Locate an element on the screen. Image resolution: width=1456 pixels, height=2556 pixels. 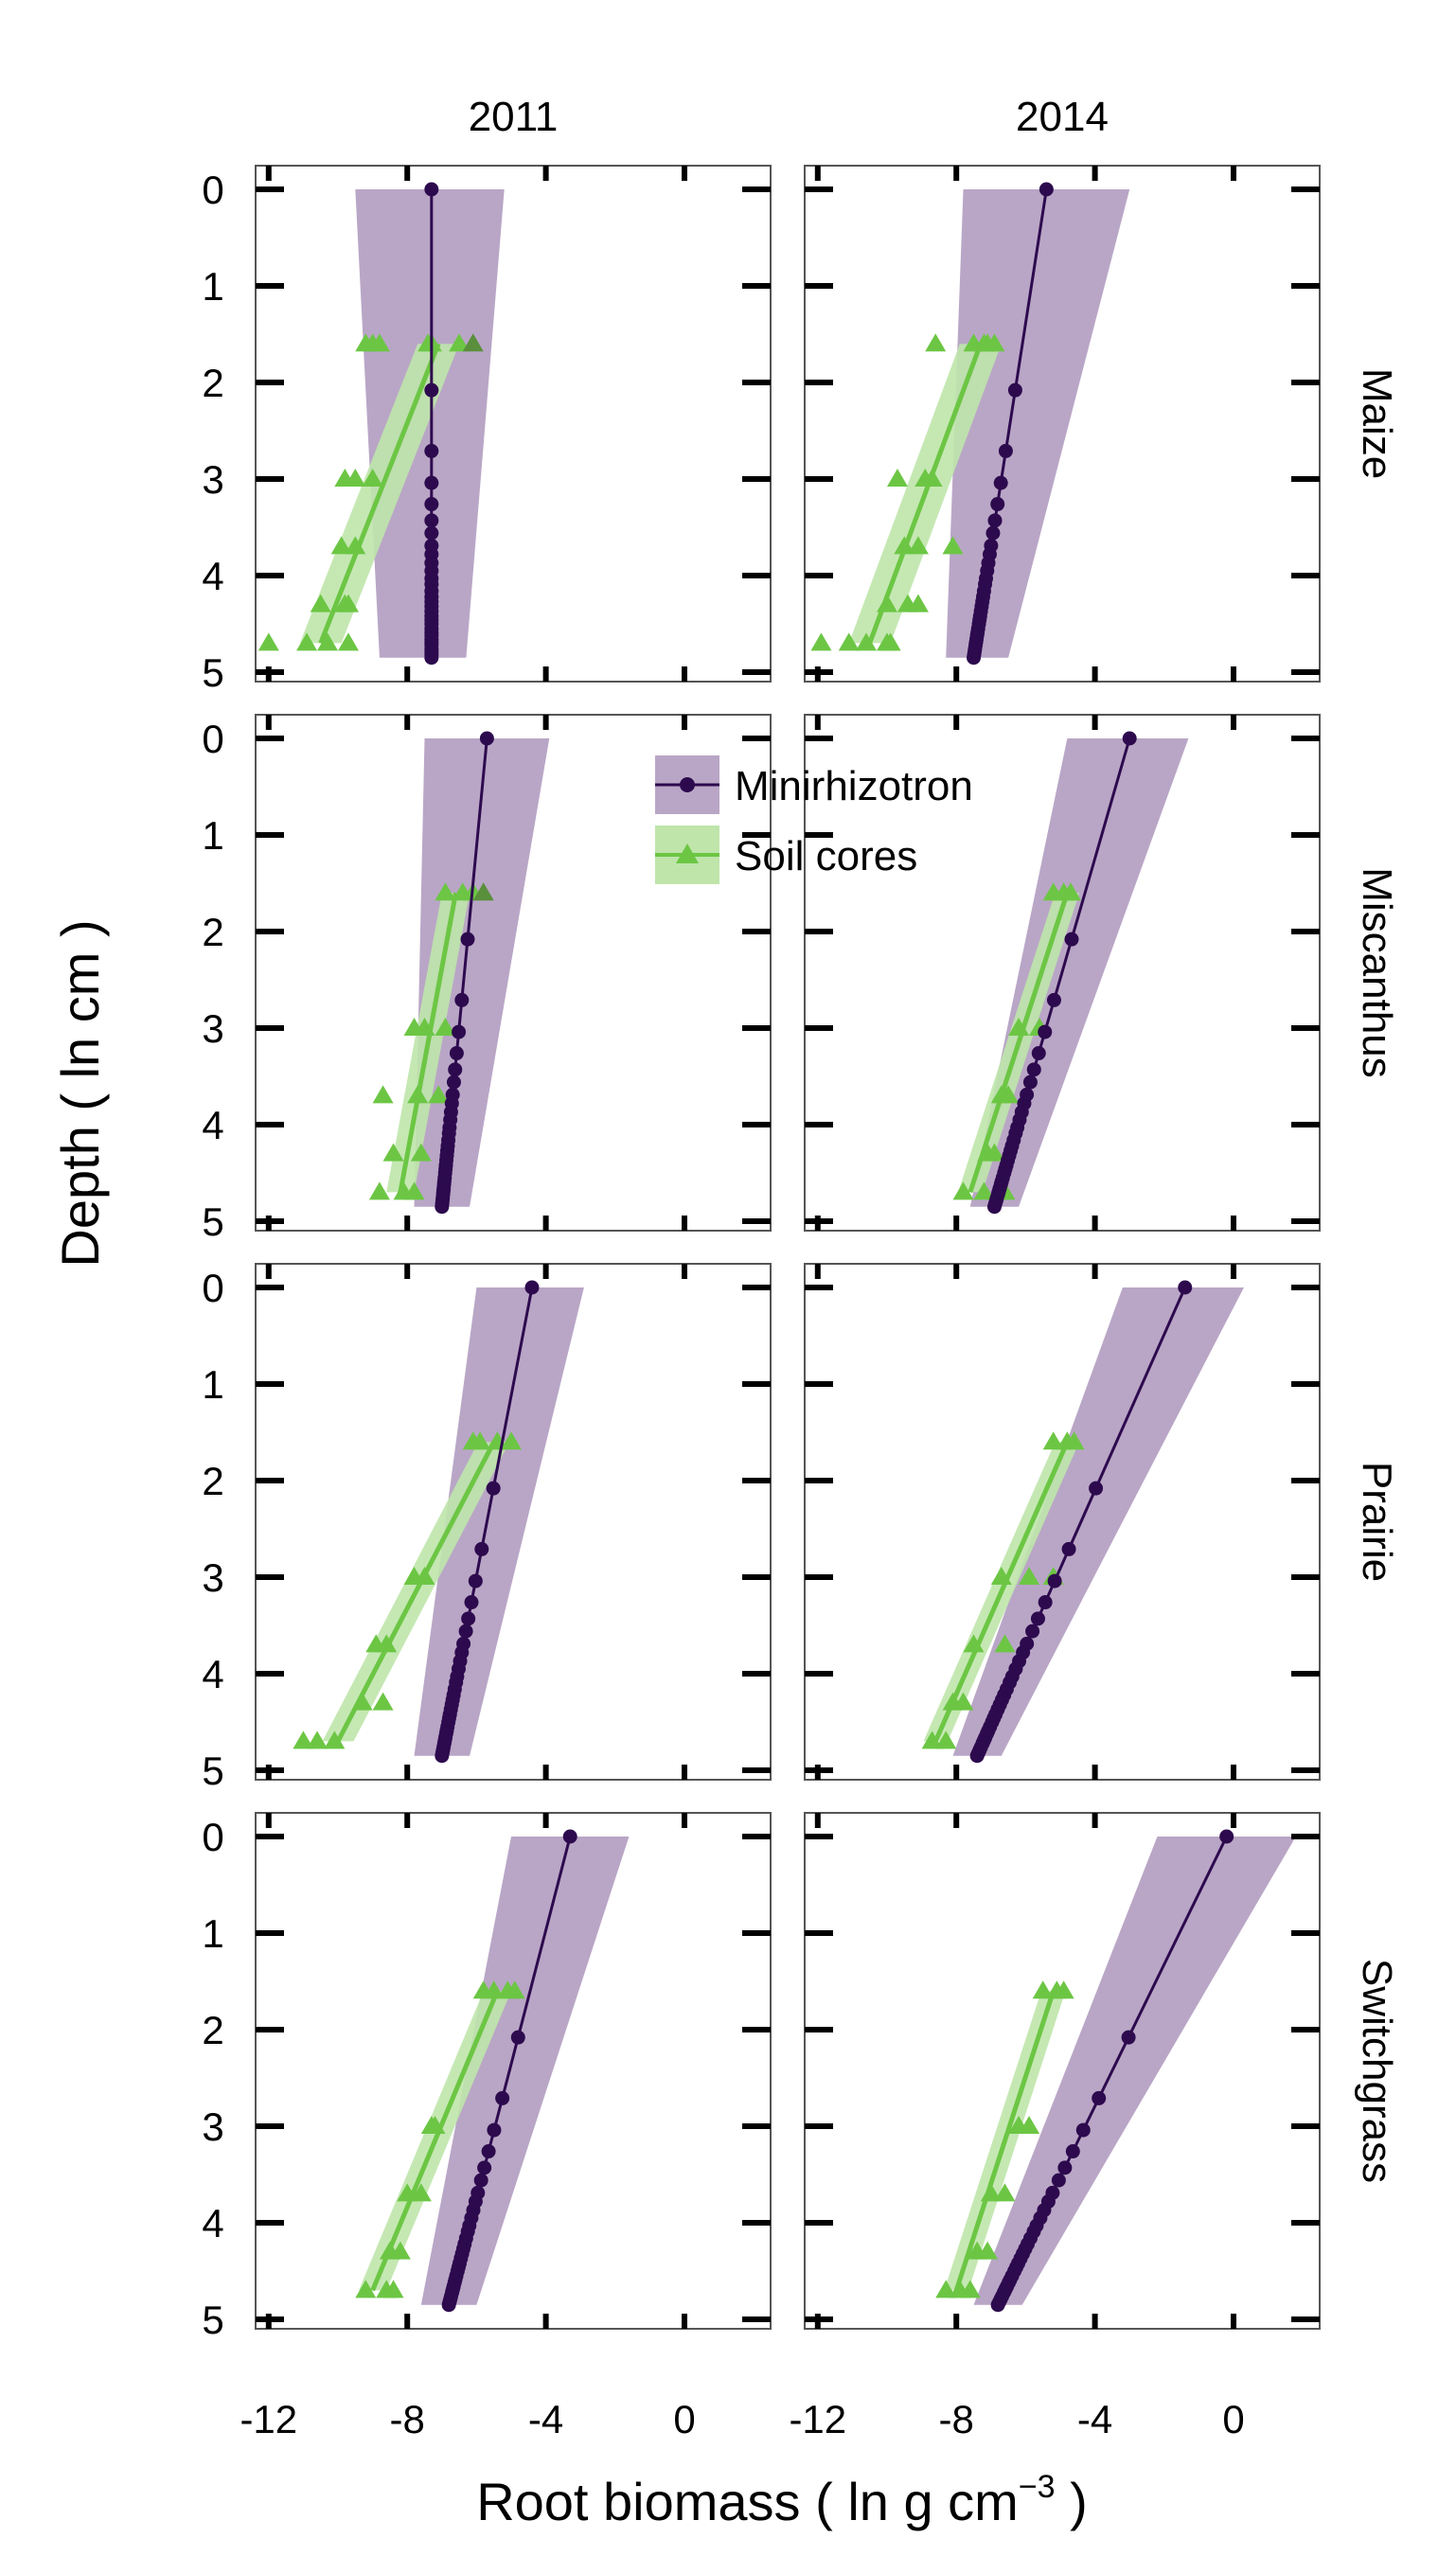
crop-label-maize: Maize is located at coordinates (1377, 423).